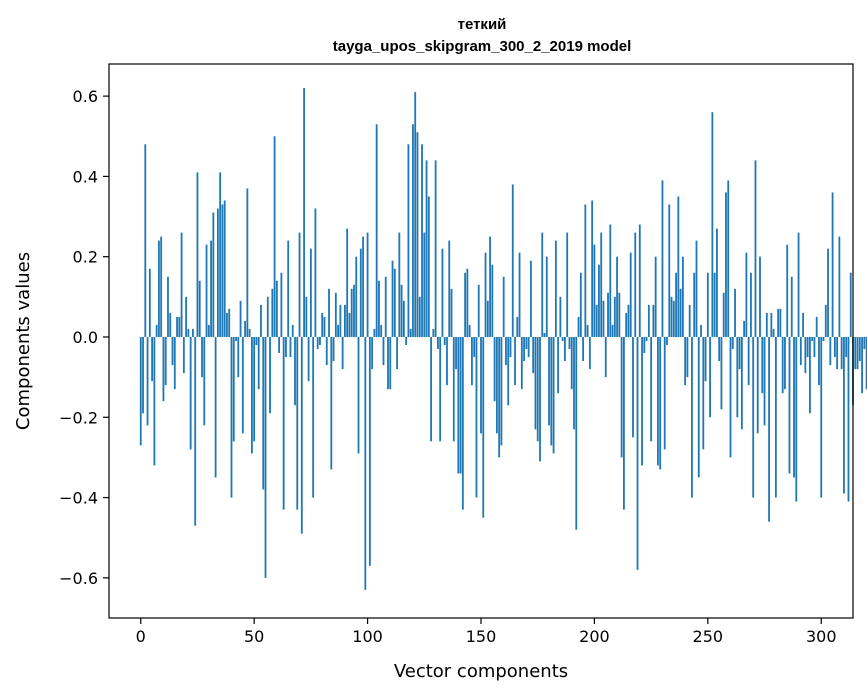 This screenshot has width=867, height=696. I want to click on y-tick-label: −0.4, so click(78, 498).